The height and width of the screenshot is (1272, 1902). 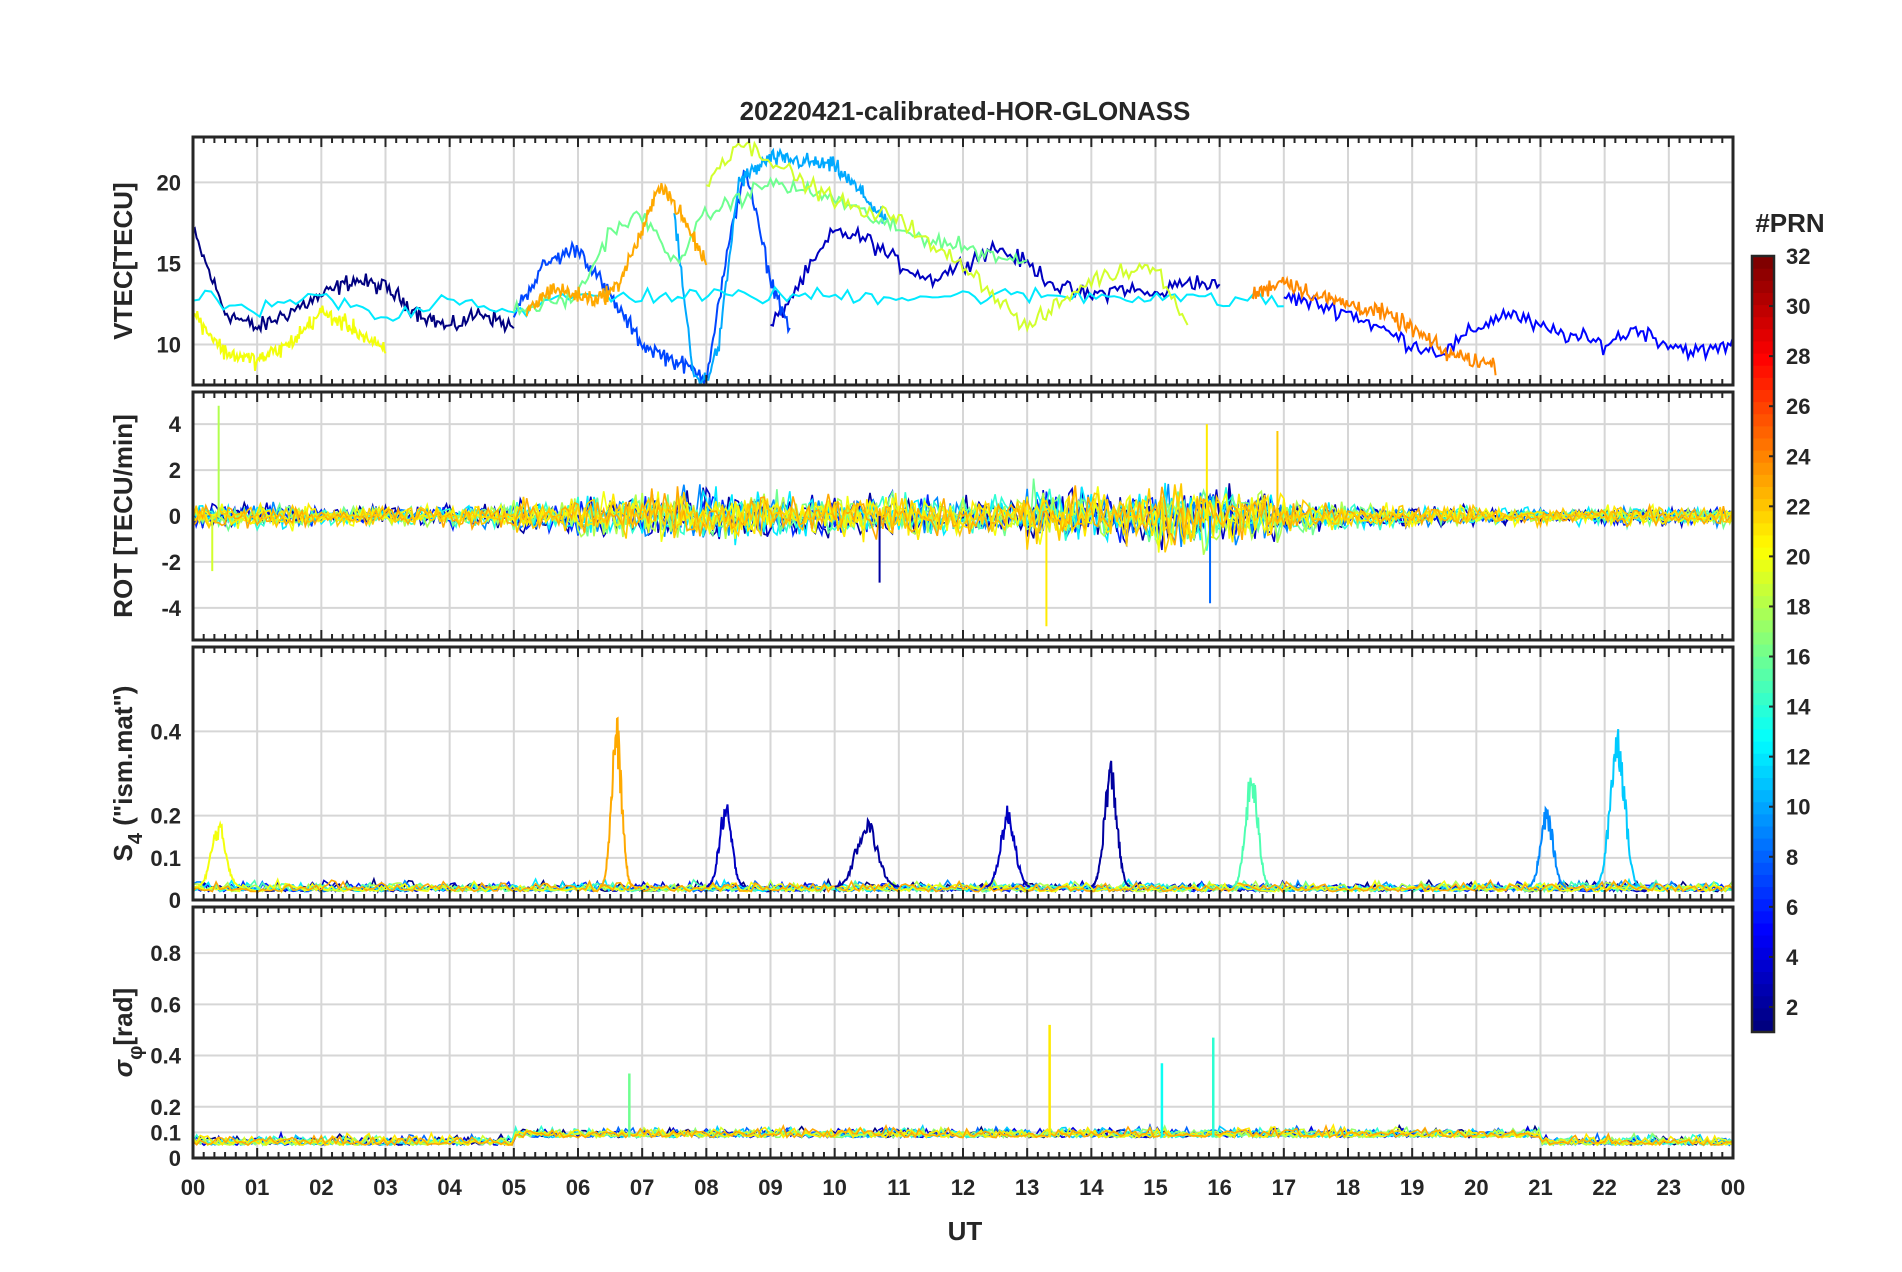 What do you see at coordinates (175, 424) in the screenshot?
I see `y-tick-label: 4` at bounding box center [175, 424].